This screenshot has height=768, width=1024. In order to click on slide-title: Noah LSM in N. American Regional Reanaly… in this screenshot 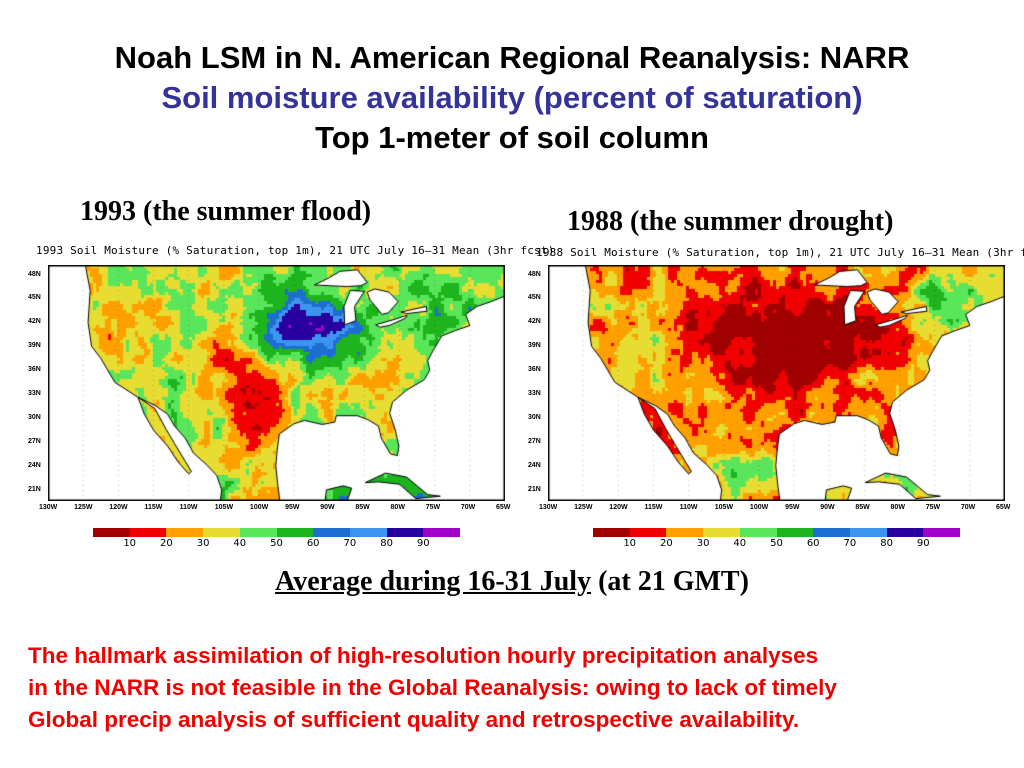, I will do `click(512, 57)`.